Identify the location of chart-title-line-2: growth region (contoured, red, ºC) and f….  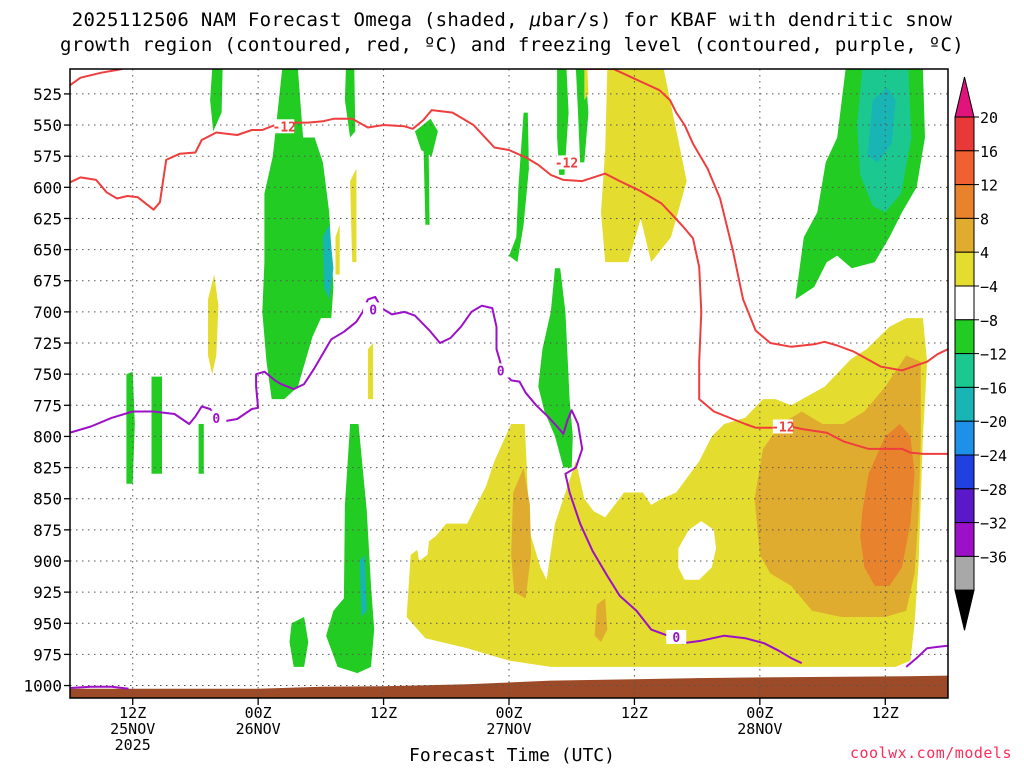
(512, 45).